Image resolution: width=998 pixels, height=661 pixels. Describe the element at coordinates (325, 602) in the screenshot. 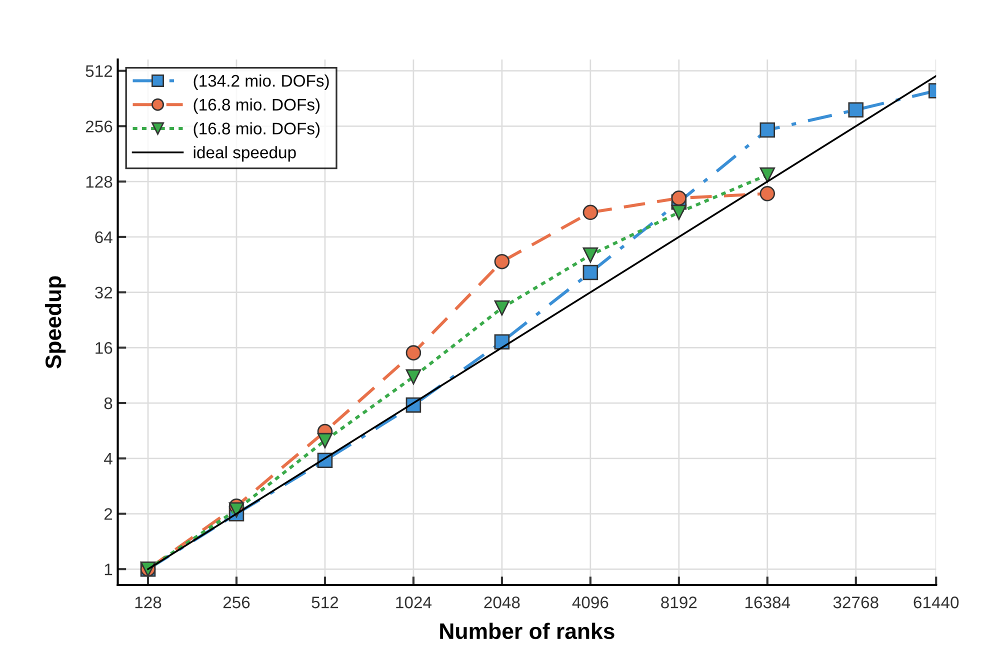

I see `x-tick-label: 512` at that location.